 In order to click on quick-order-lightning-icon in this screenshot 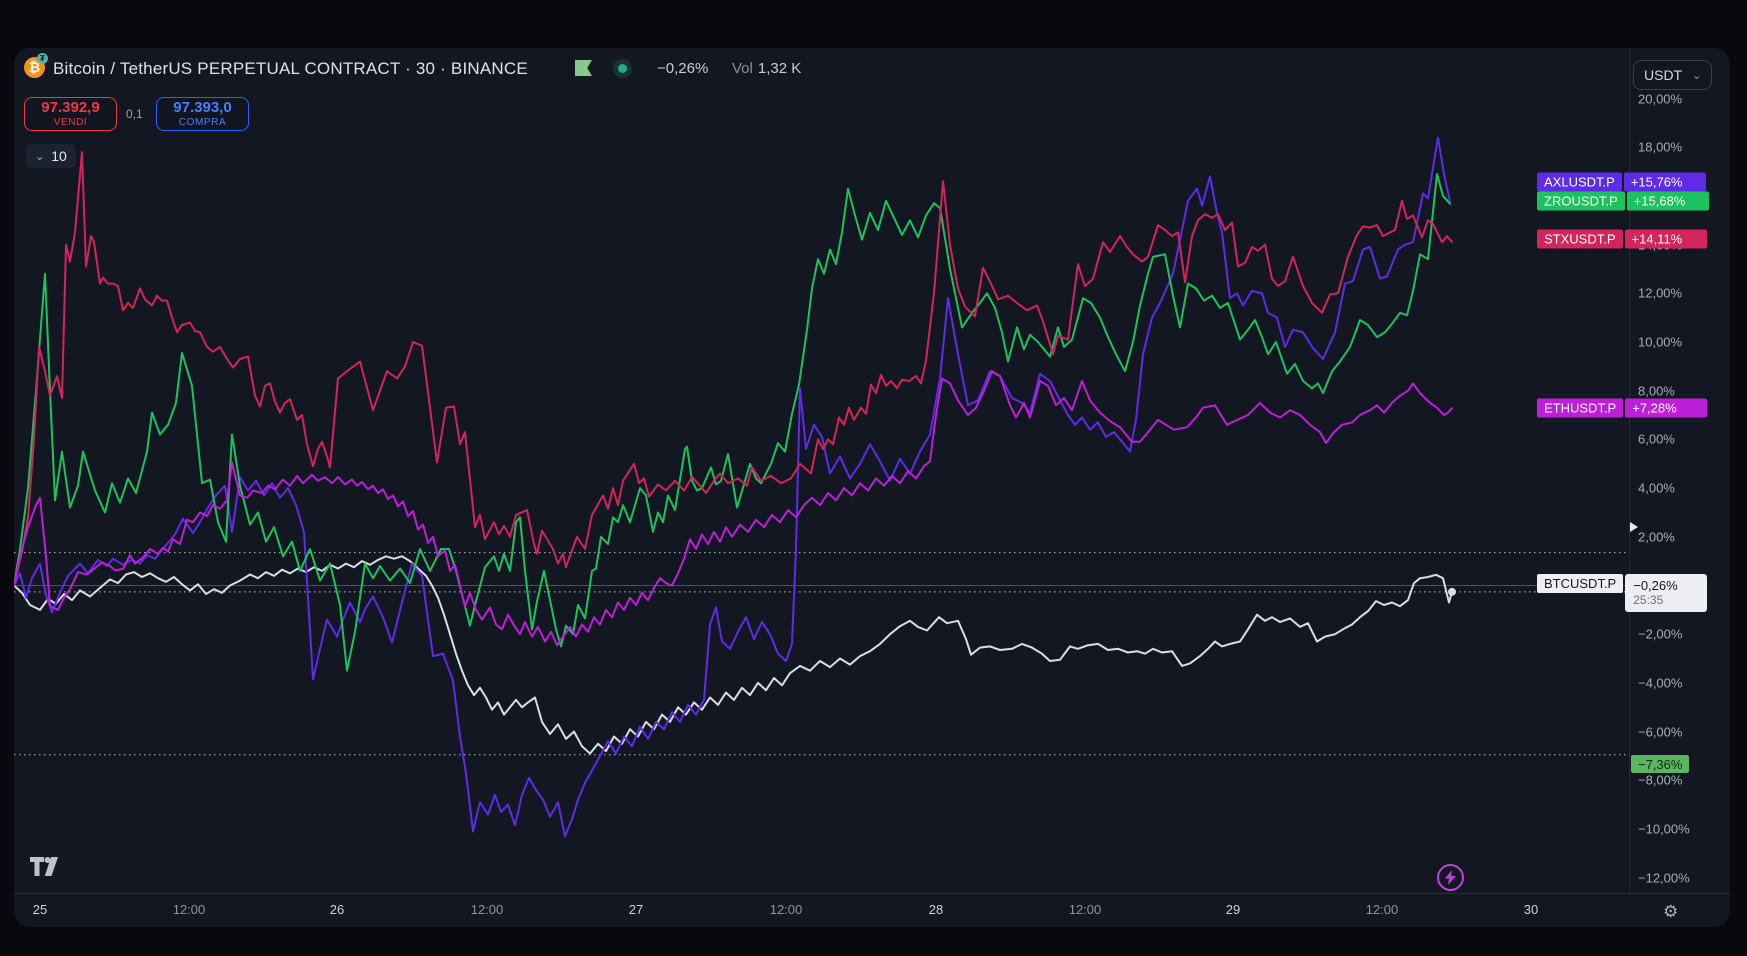, I will do `click(1450, 877)`.